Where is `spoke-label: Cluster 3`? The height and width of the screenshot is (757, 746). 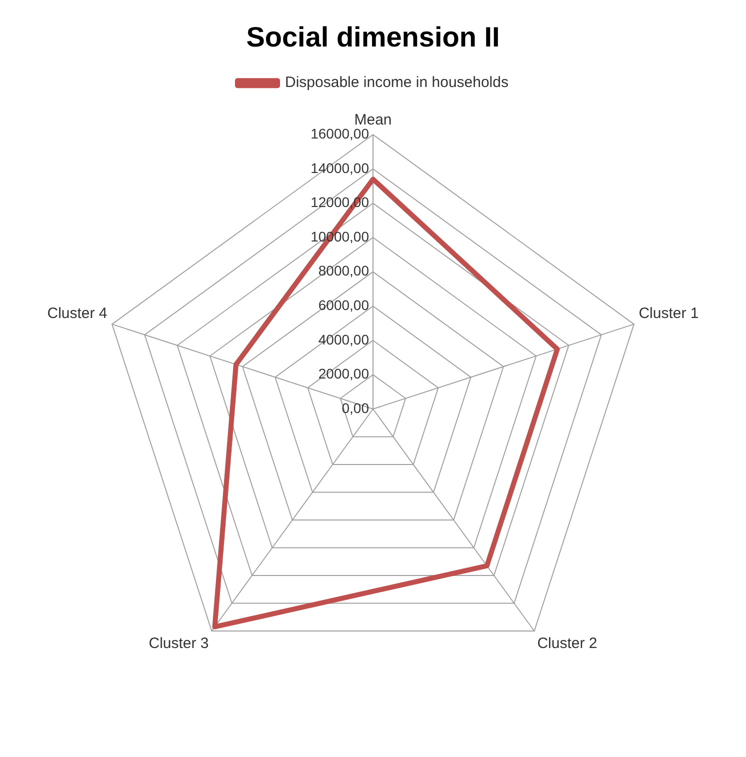
spoke-label: Cluster 3 is located at coordinates (178, 643).